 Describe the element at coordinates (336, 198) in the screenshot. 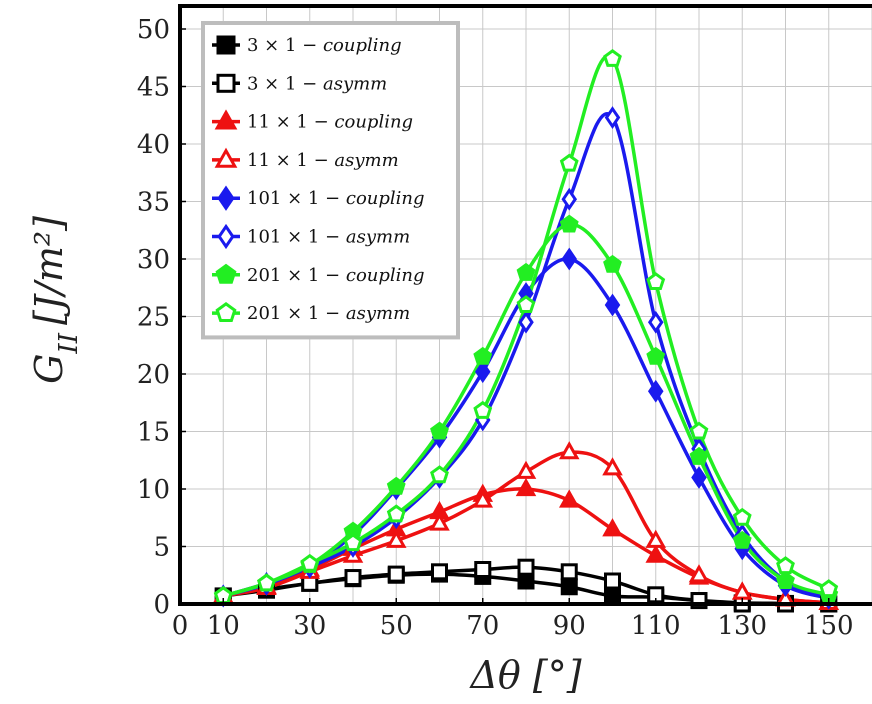

I see `legend-entry: 101 × 1 − coupling` at that location.